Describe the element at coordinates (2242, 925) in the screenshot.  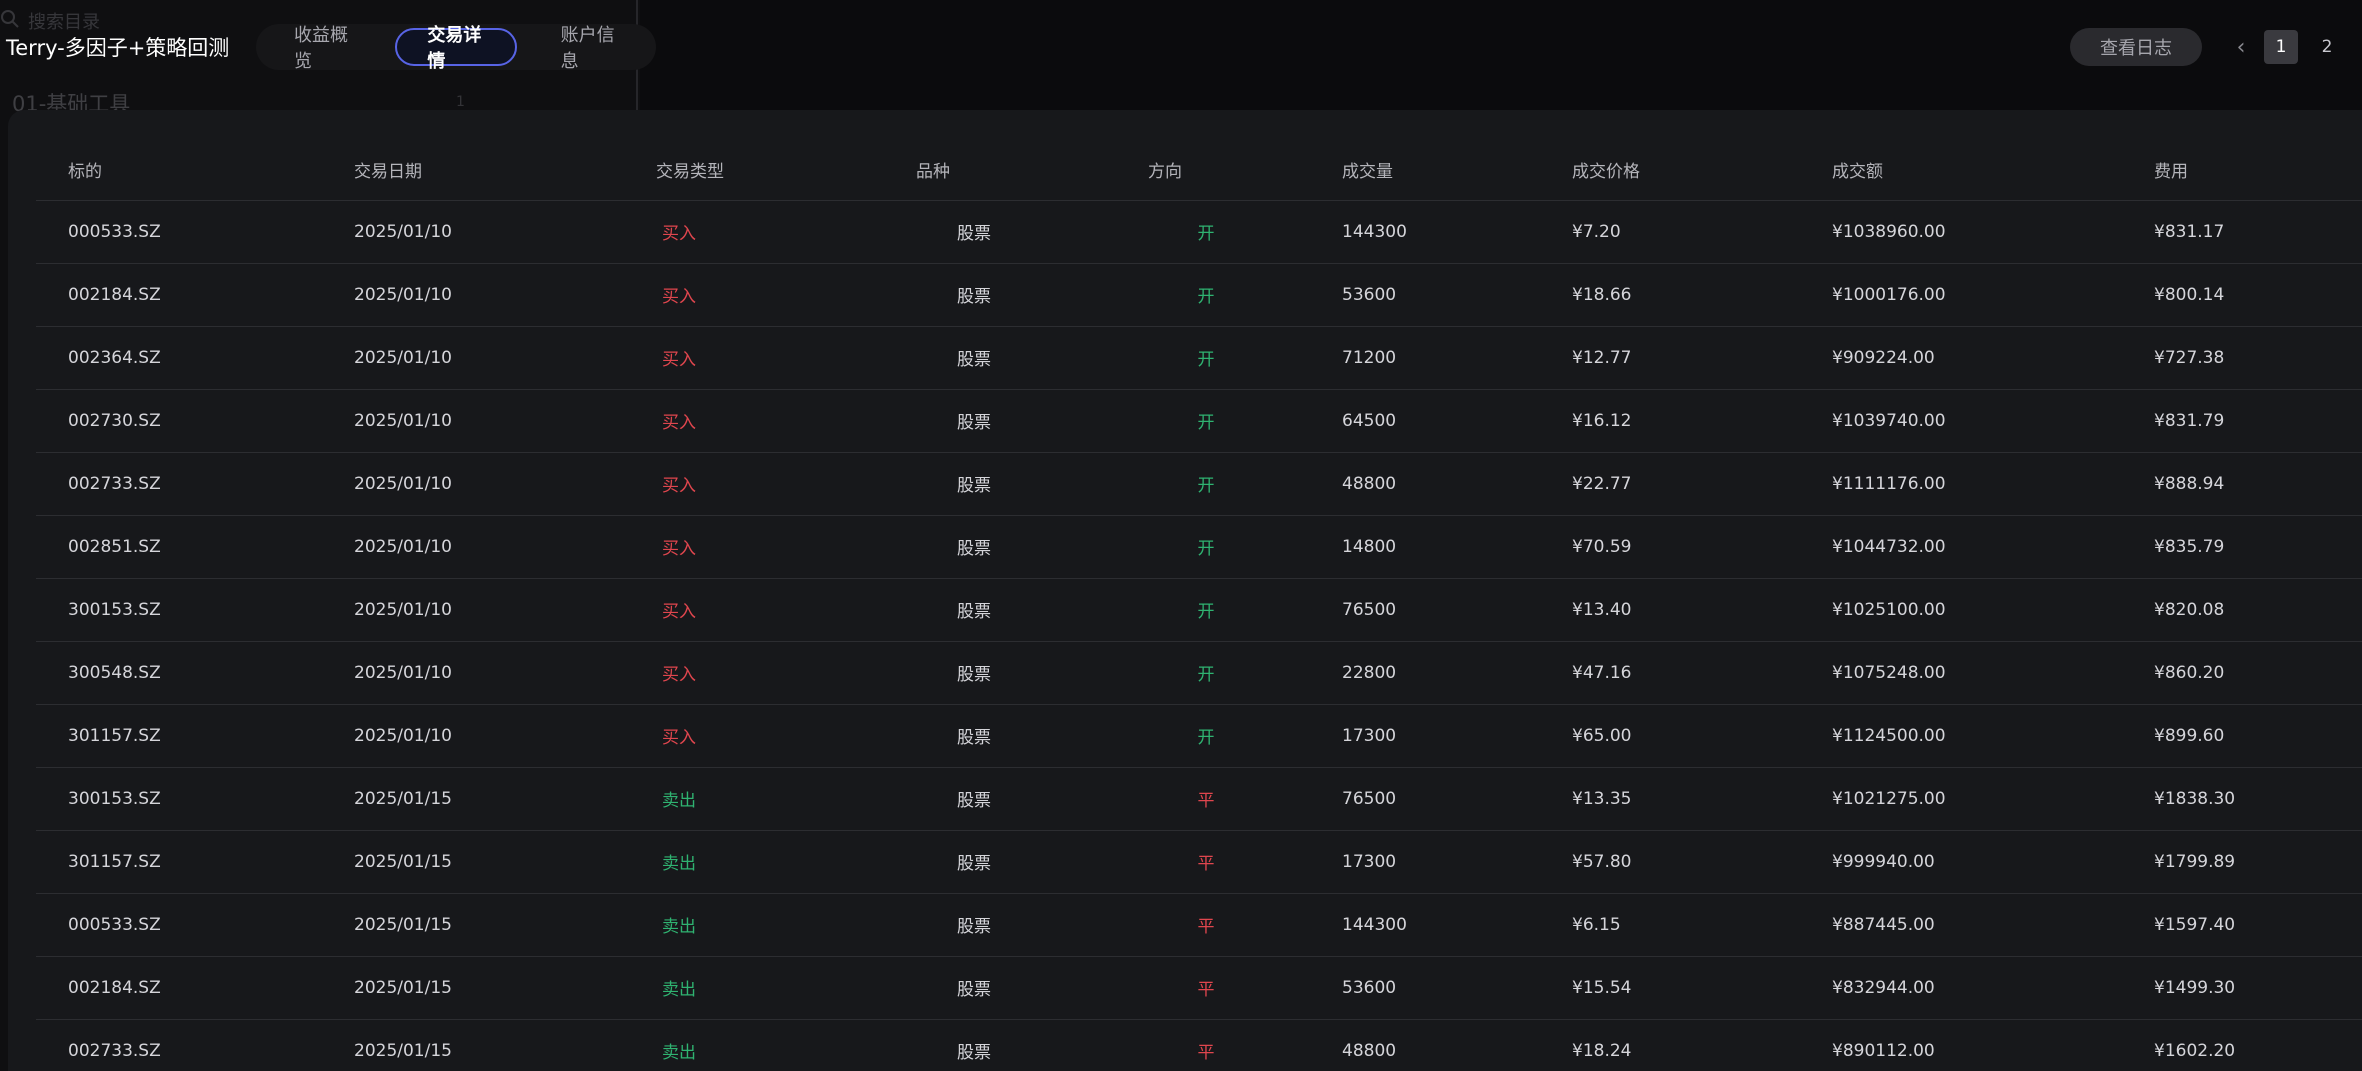
I see `cell-fee: ¥1597.40` at that location.